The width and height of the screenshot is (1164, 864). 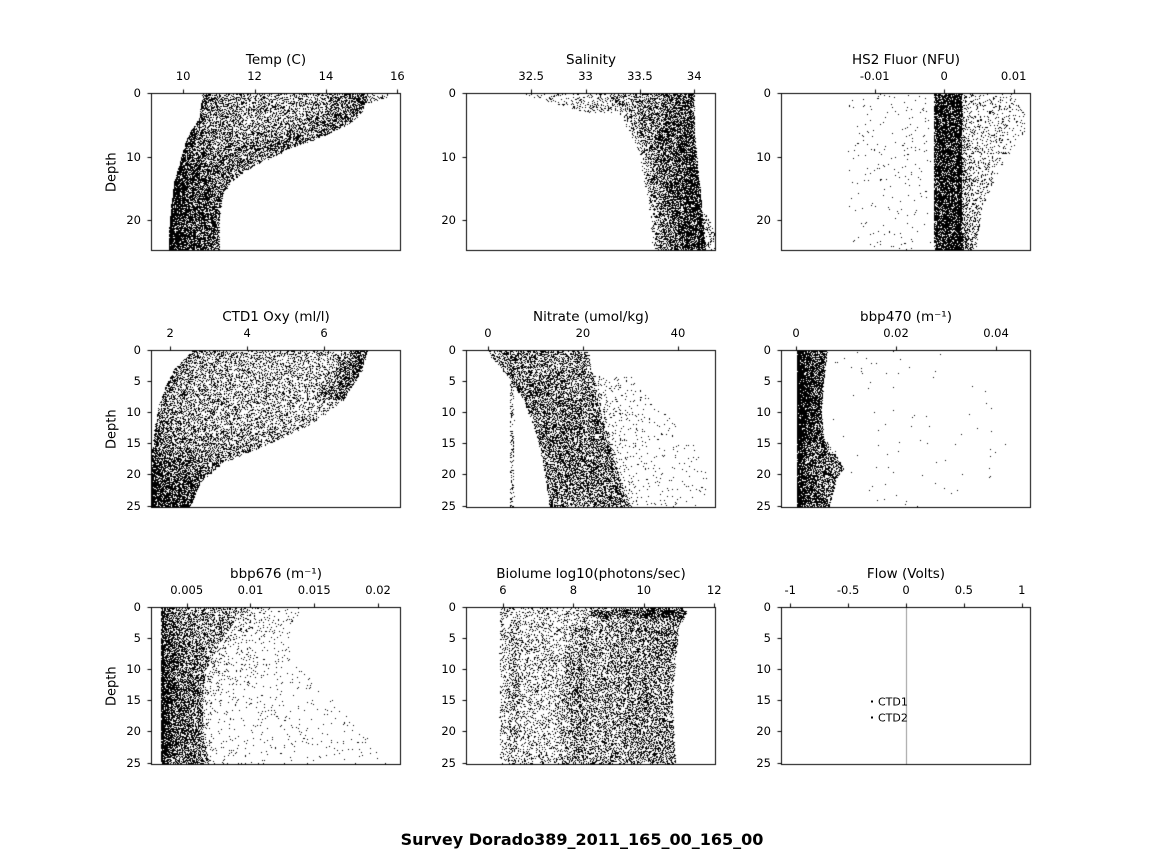 What do you see at coordinates (848, 590) in the screenshot?
I see `x-tick-label: -0.5` at bounding box center [848, 590].